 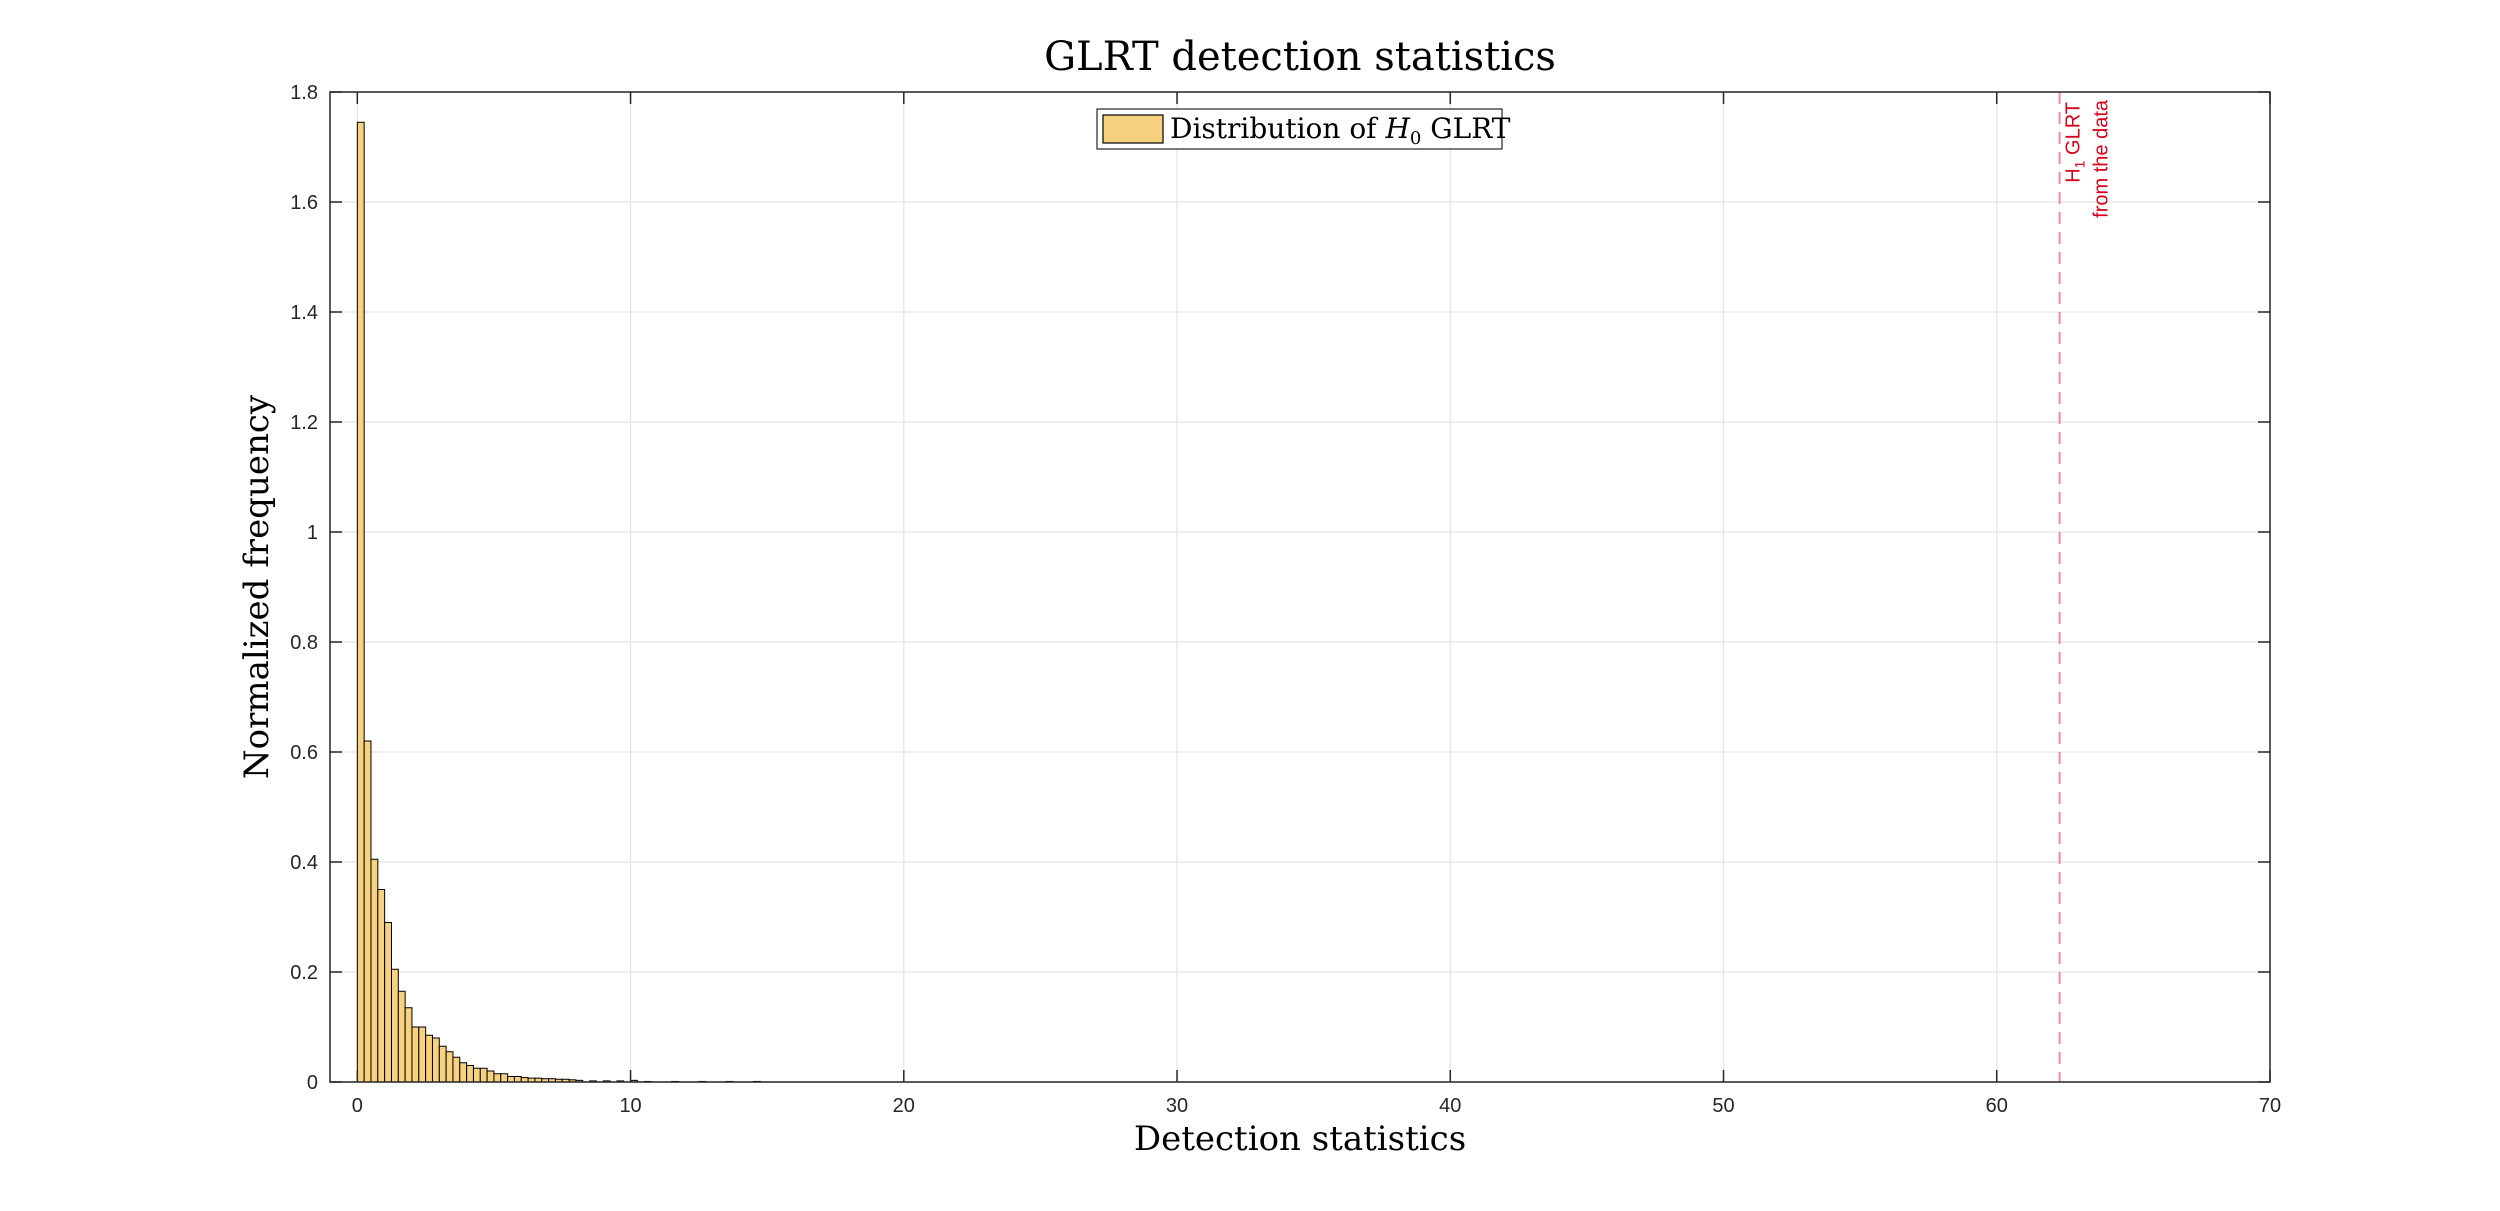 What do you see at coordinates (558, 602) in the screenshot?
I see `histogram-bars` at bounding box center [558, 602].